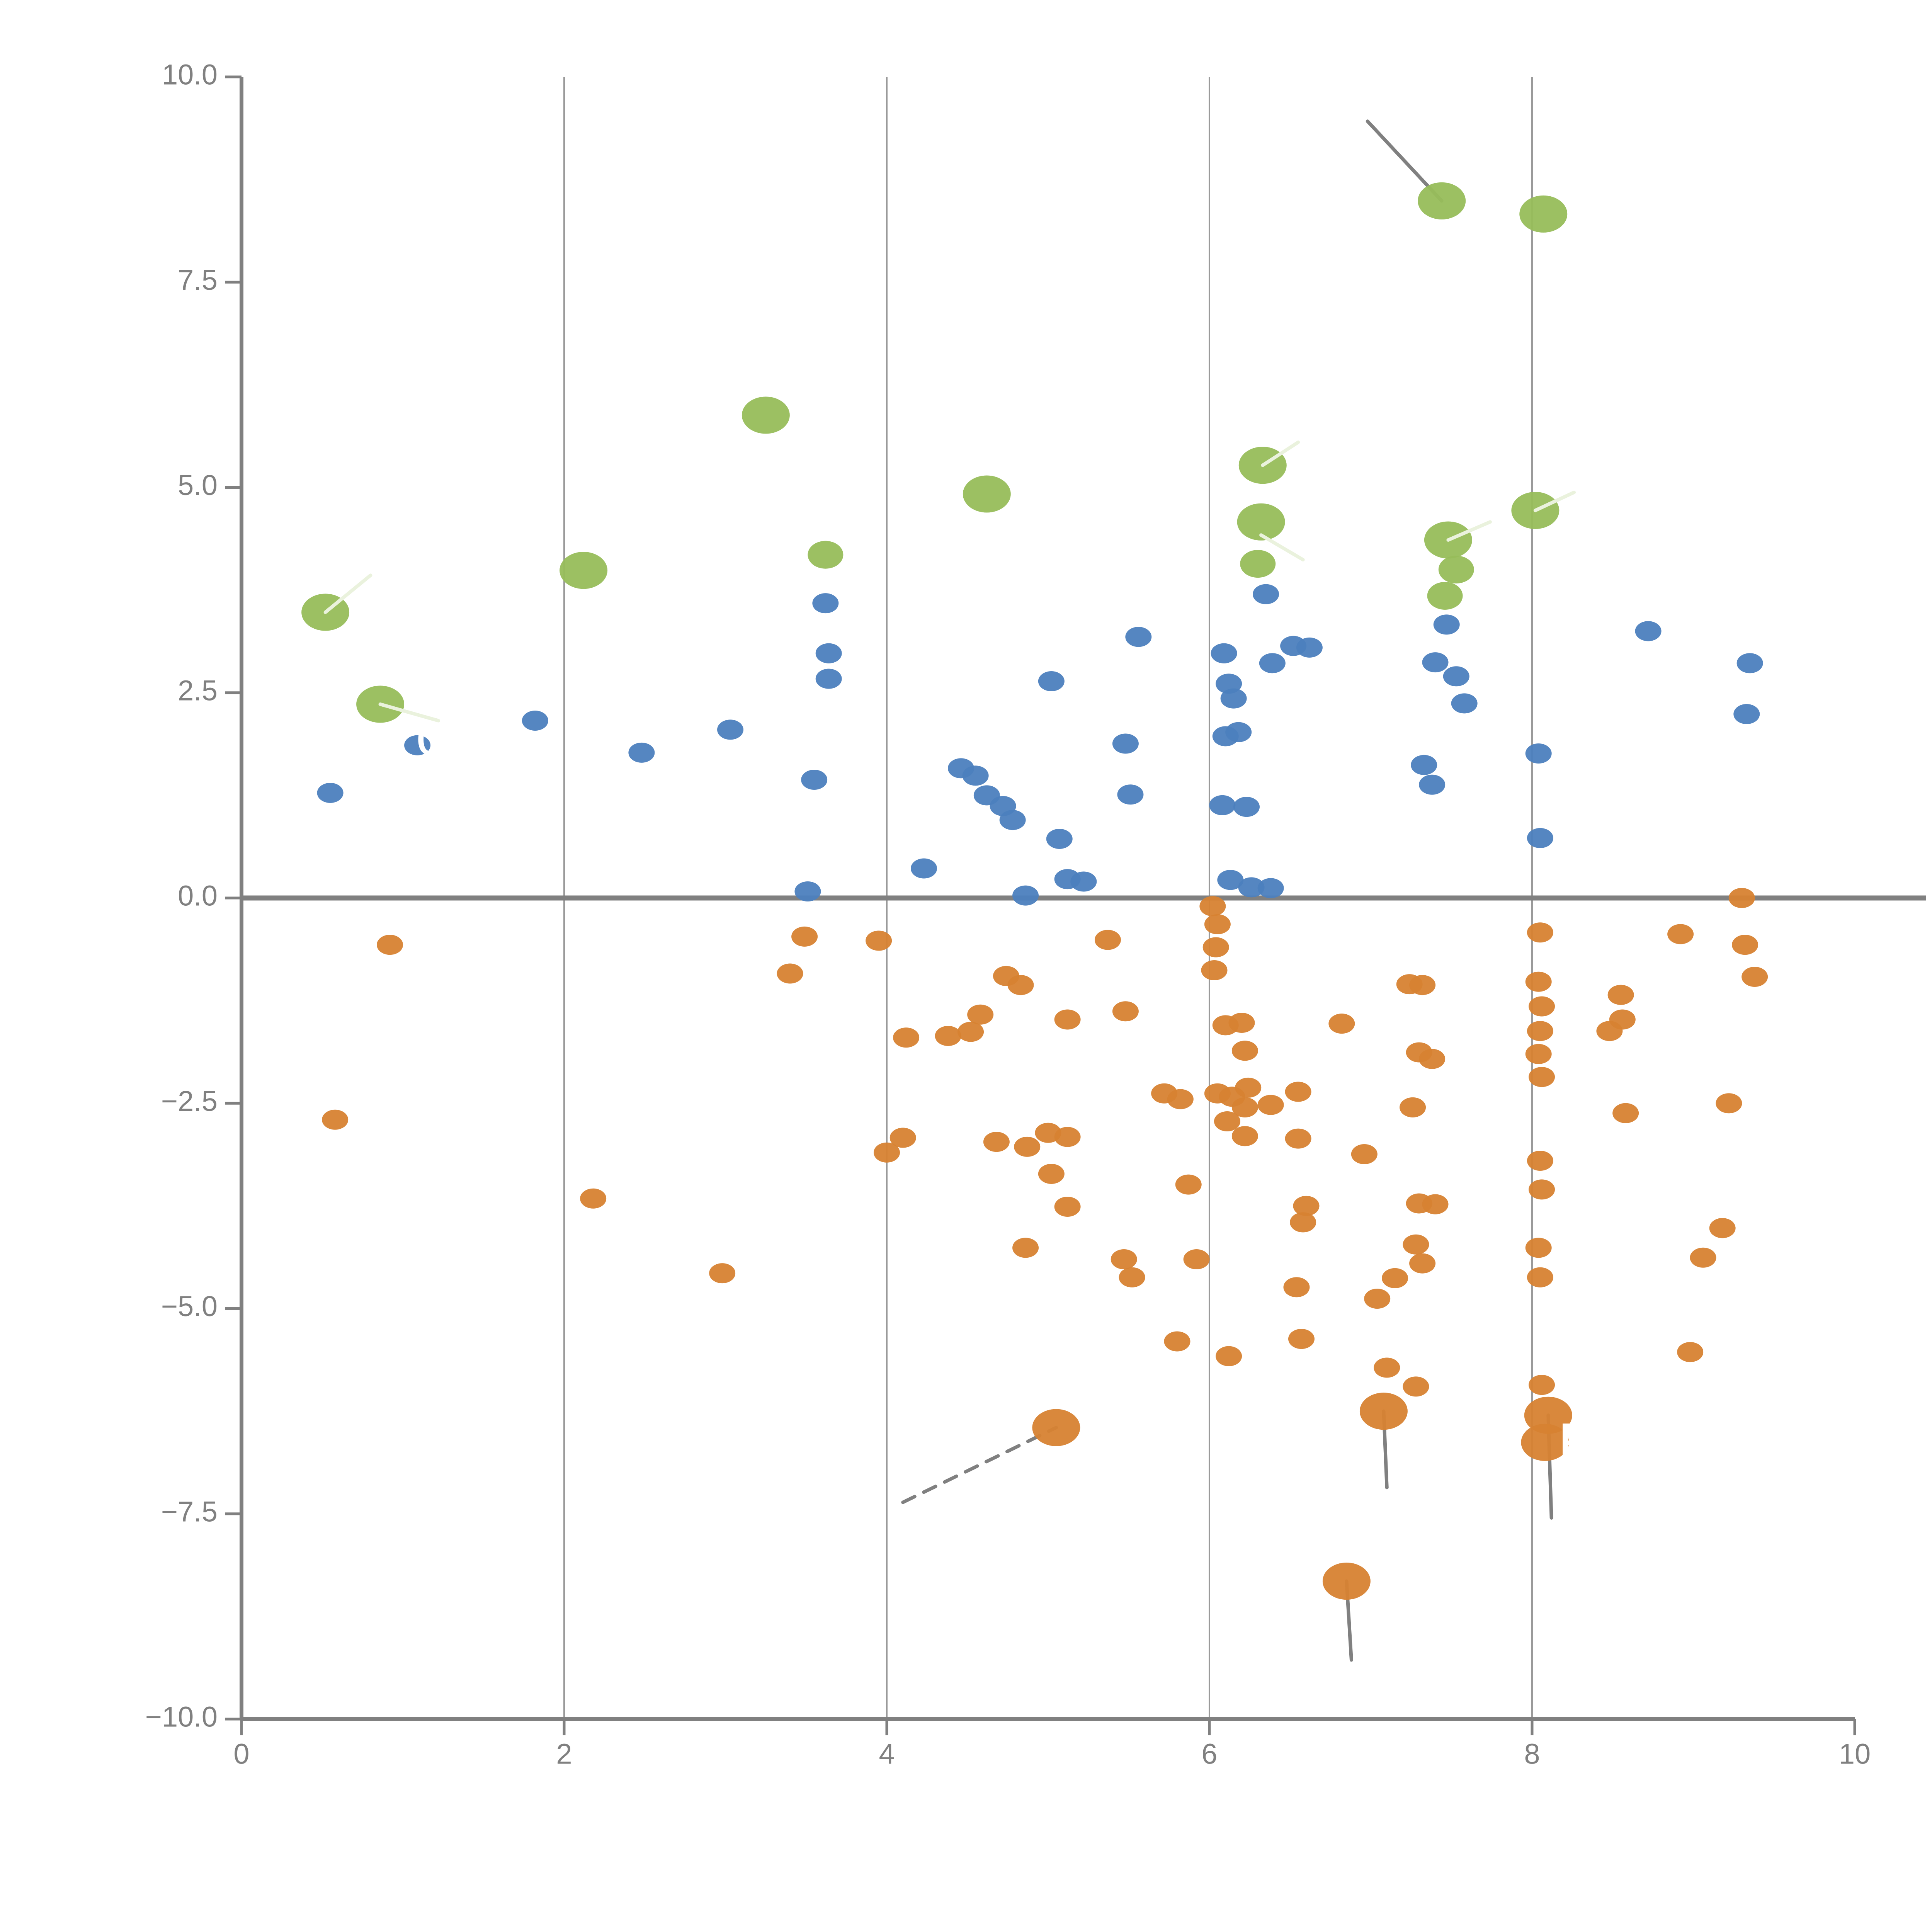 The image size is (1932, 1932). I want to click on series-blue-points, so click(1040, 745).